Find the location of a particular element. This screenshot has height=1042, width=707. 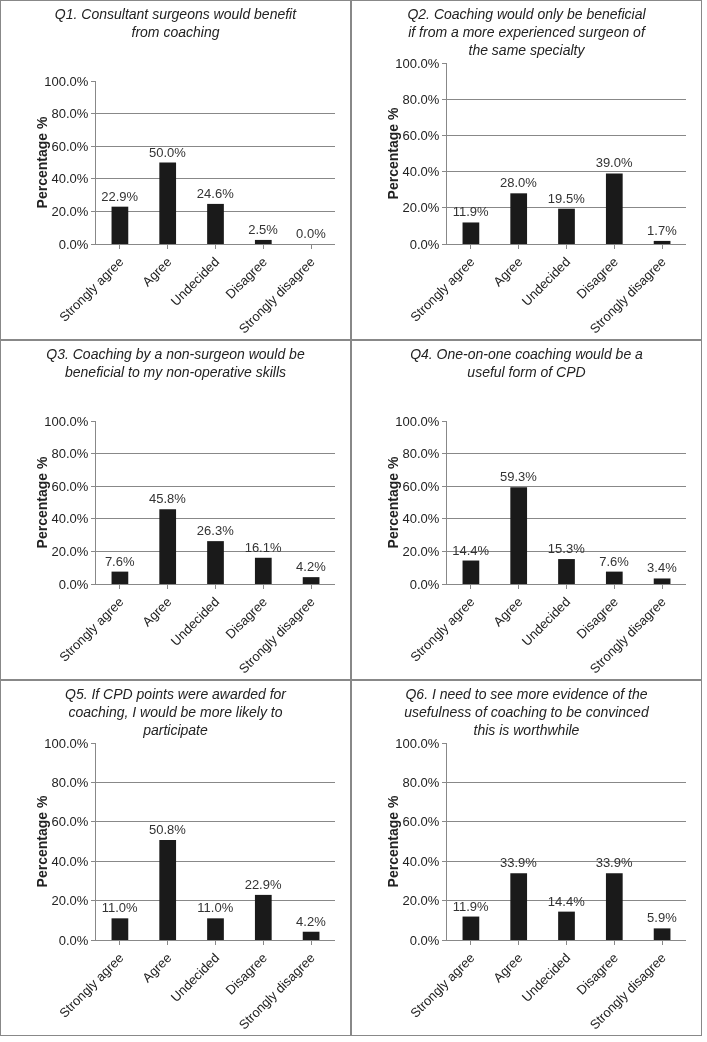

chart-title: Q4. One-on-one coaching would be a useful form of CPD is located at coordinates (527, 363).